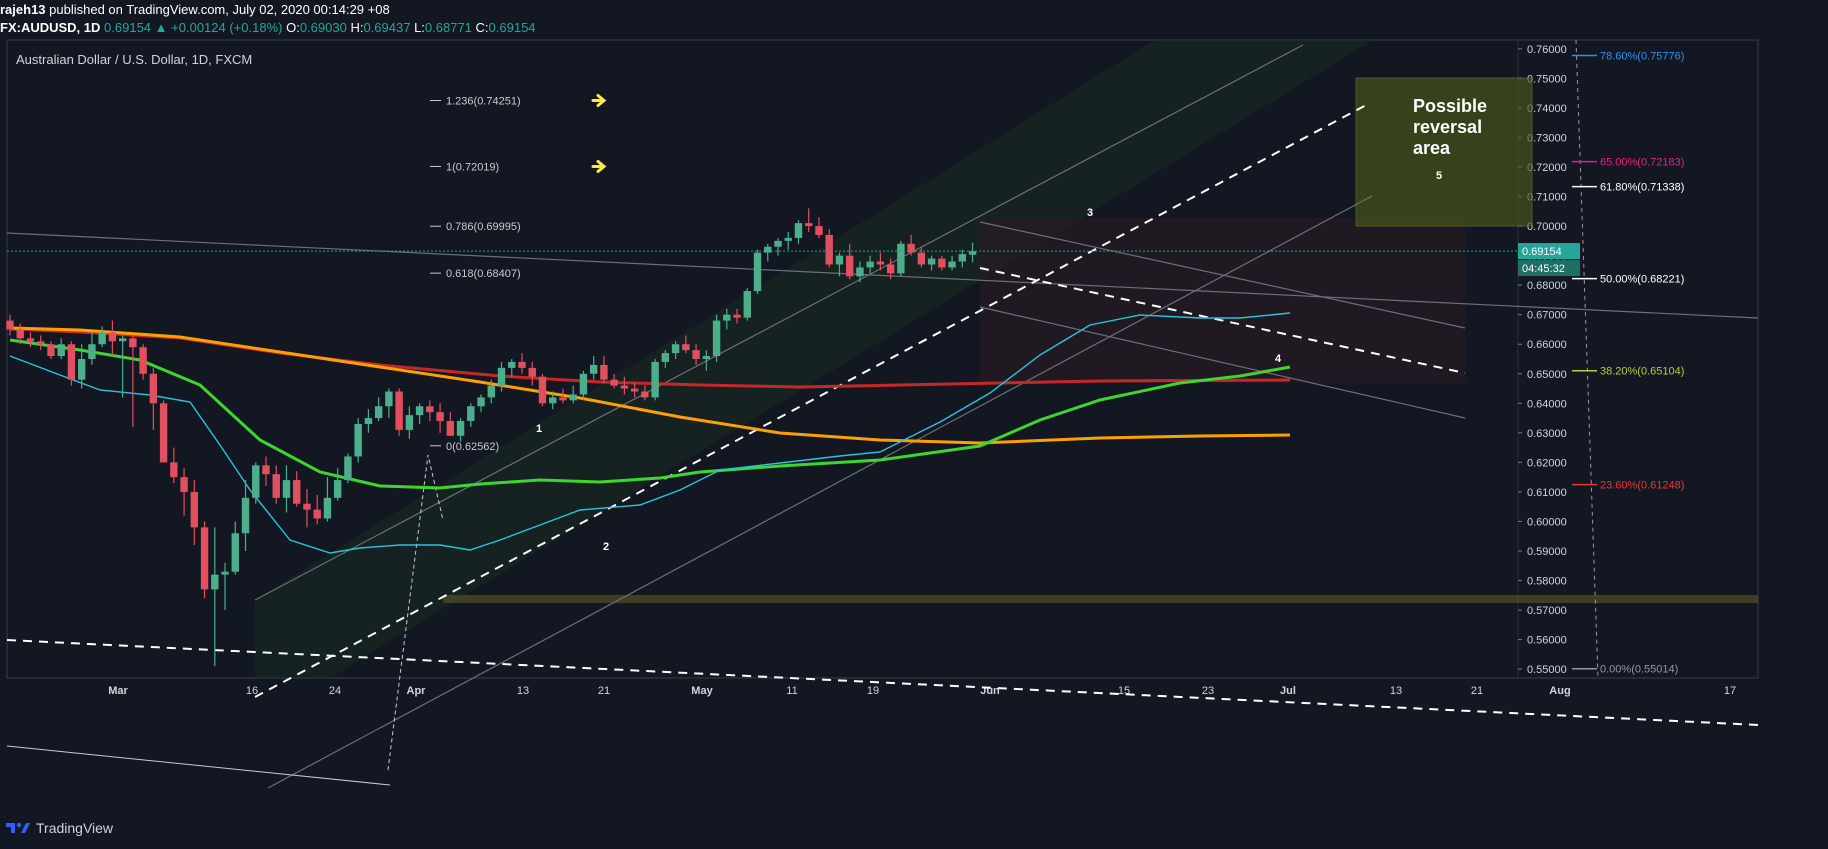 This screenshot has width=1828, height=849. Describe the element at coordinates (1396, 691) in the screenshot. I see `x-tick-label: 13` at that location.